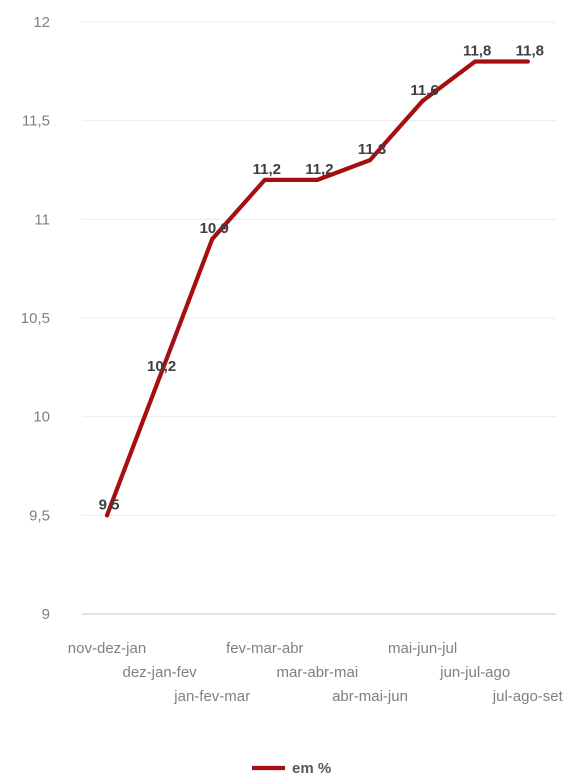 The width and height of the screenshot is (578, 781). What do you see at coordinates (42, 219) in the screenshot?
I see `y-tick-label: 11` at bounding box center [42, 219].